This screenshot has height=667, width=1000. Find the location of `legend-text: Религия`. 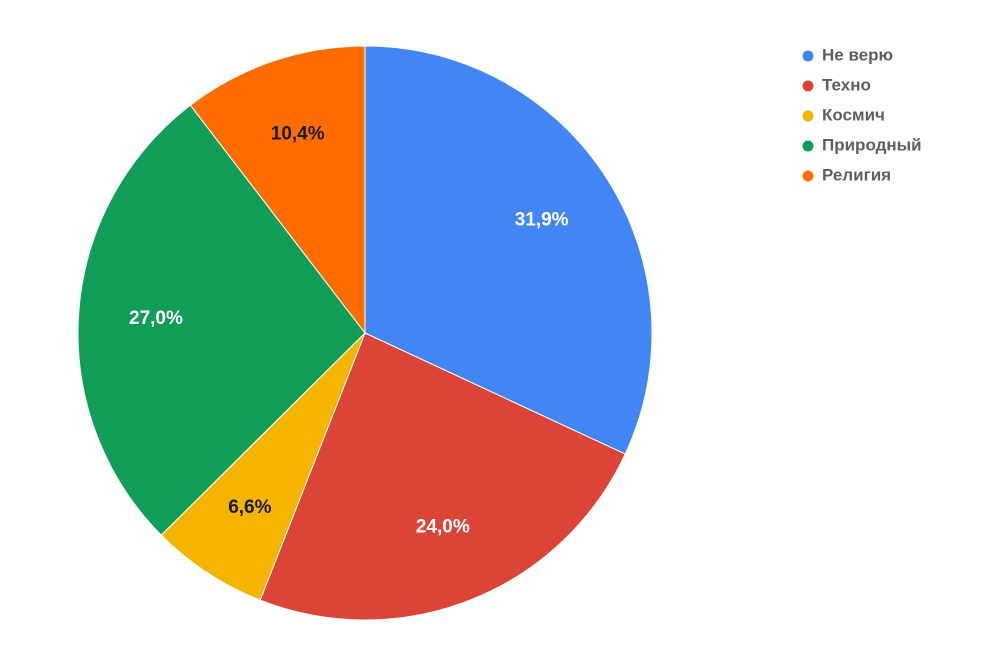

legend-text: Религия is located at coordinates (856, 174).